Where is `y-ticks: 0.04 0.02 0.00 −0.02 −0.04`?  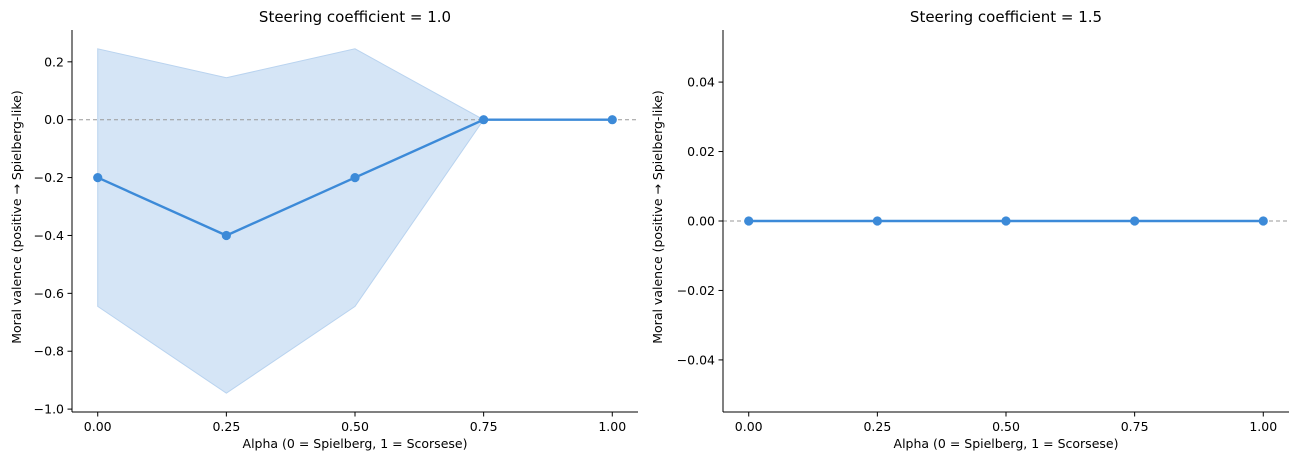 y-ticks: 0.04 0.02 0.00 −0.02 −0.04 is located at coordinates (700, 221).